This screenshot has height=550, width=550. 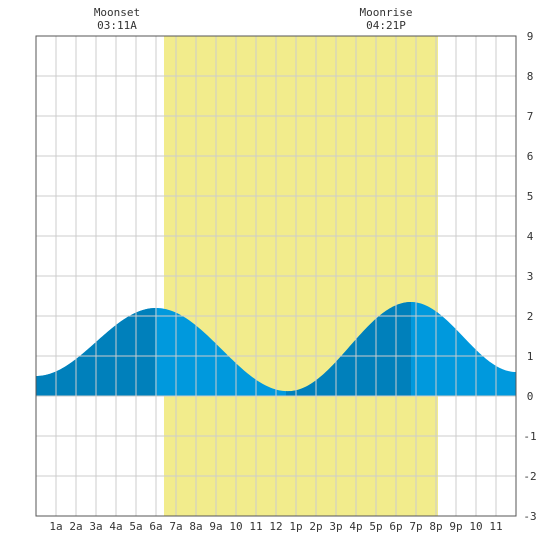 What do you see at coordinates (530, 156) in the screenshot?
I see `y-tick-label: 6` at bounding box center [530, 156].